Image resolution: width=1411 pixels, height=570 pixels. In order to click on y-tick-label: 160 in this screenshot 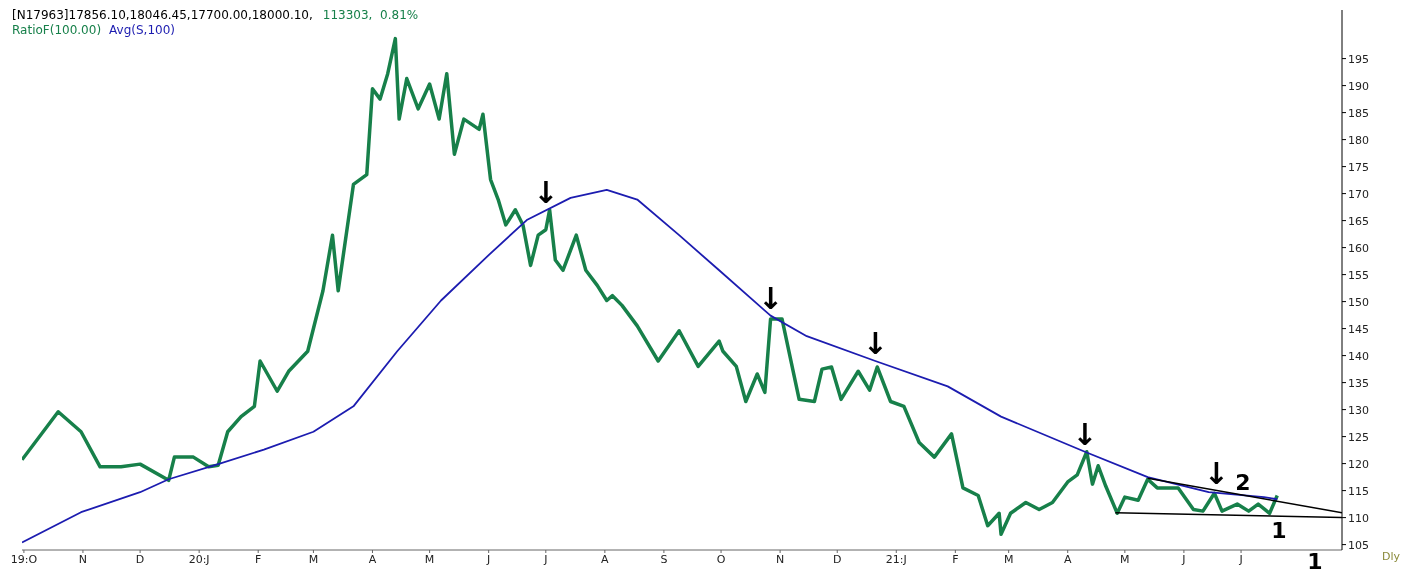, I will do `click(1358, 248)`.